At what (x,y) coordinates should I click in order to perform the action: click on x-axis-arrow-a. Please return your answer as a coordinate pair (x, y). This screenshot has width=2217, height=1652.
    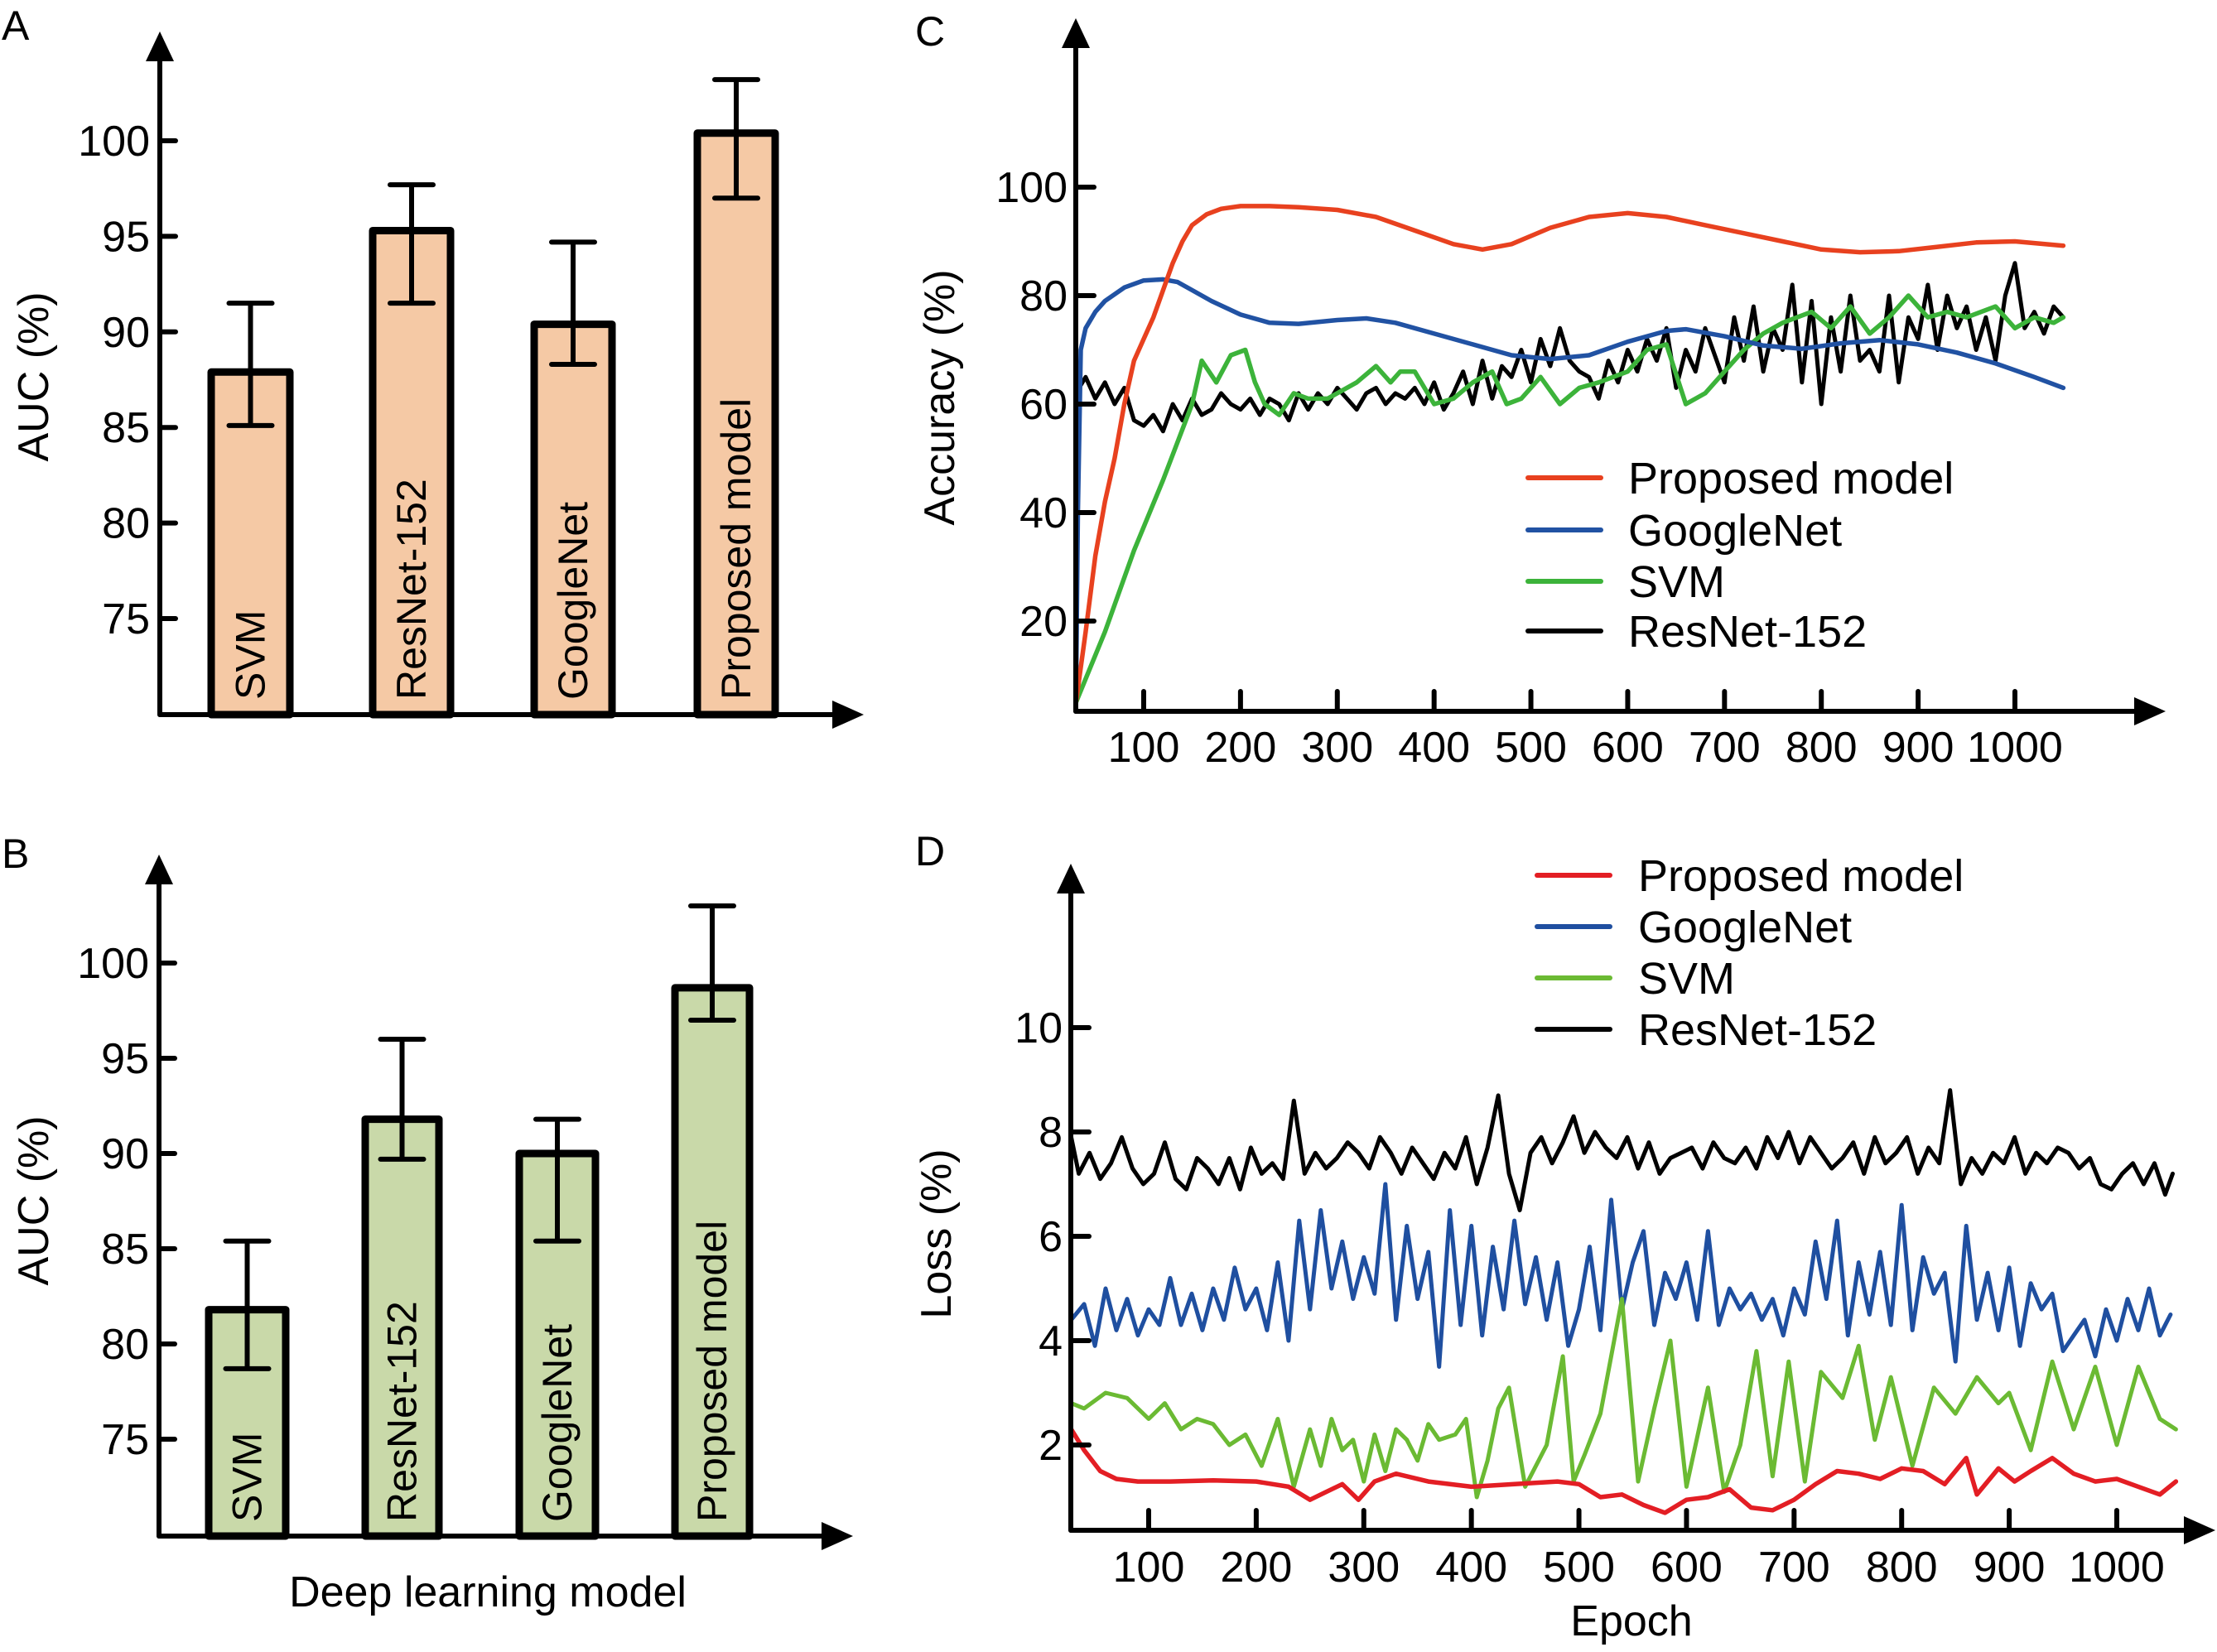
    Looking at the image, I should click on (848, 715).